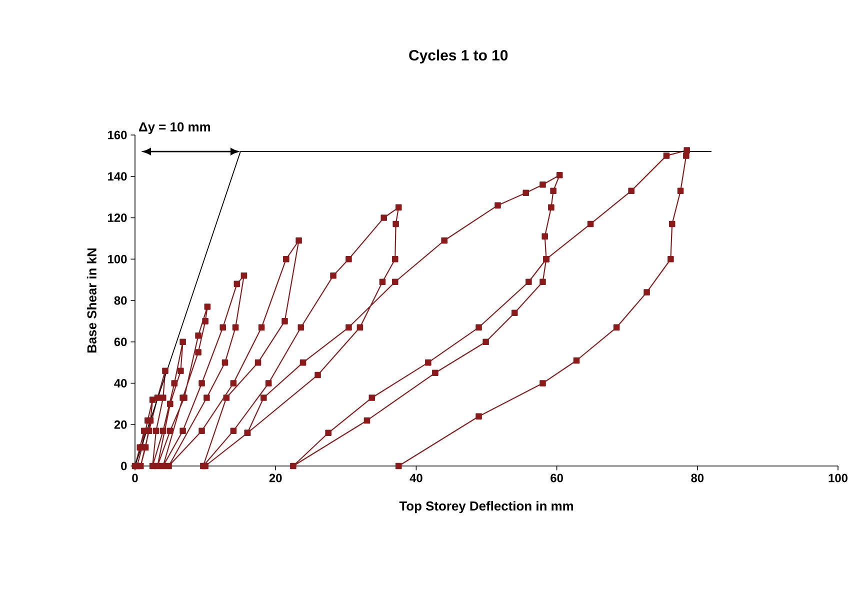  Describe the element at coordinates (458, 57) in the screenshot. I see `chart-title: Cycles 1 to 10` at that location.